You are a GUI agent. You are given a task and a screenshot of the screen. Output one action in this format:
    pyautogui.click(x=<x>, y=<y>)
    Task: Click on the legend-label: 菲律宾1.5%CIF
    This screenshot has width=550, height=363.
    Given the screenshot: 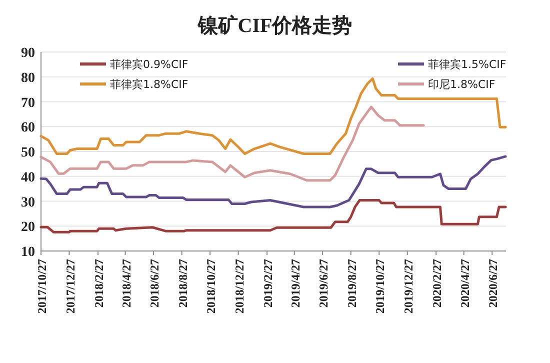 What is the action you would take?
    pyautogui.click(x=467, y=64)
    